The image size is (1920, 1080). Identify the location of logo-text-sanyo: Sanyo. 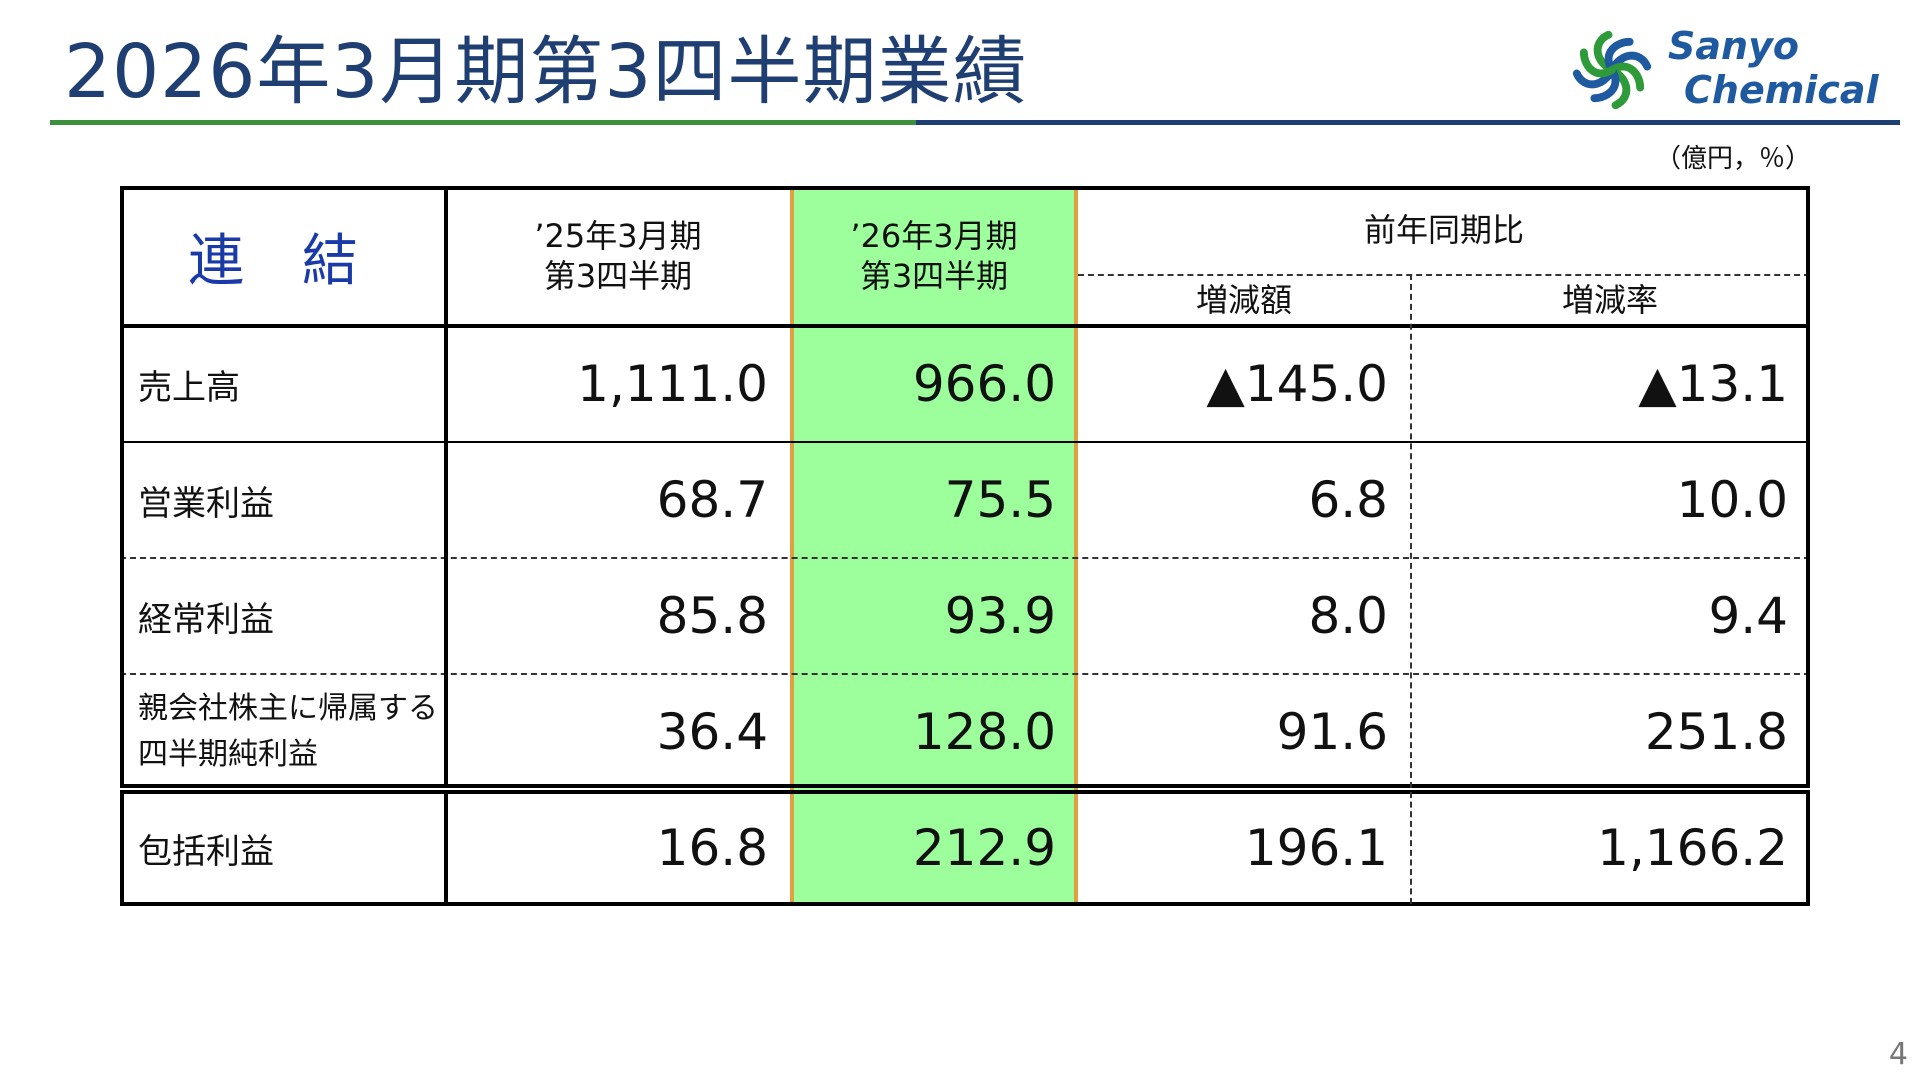
(1733, 46).